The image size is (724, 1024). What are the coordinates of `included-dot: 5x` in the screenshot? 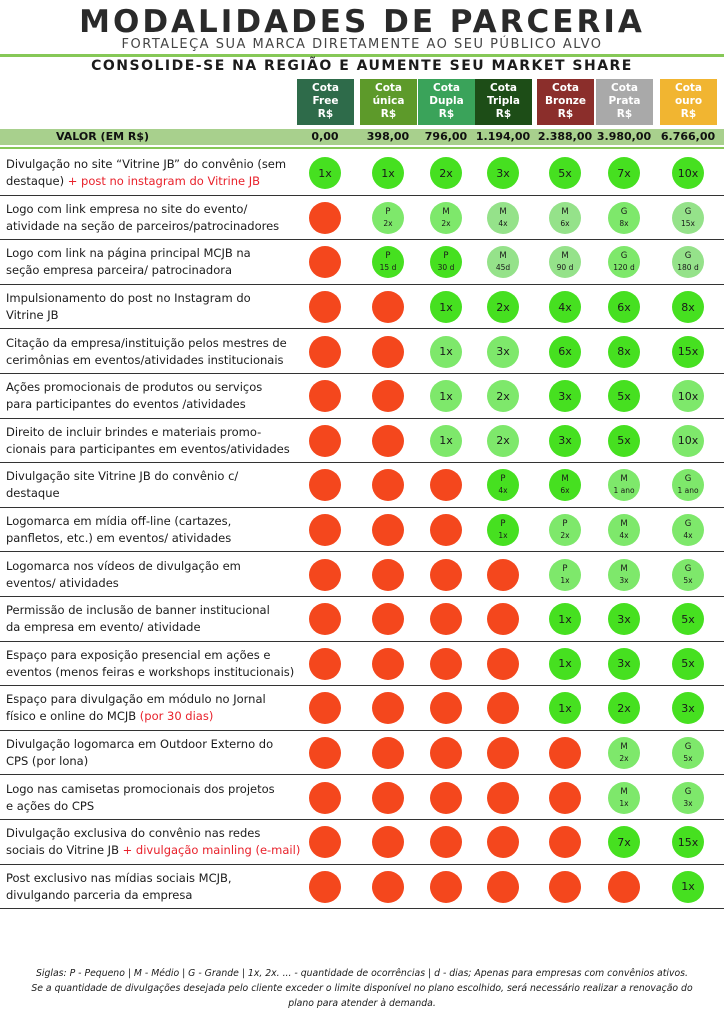 It's located at (624, 396).